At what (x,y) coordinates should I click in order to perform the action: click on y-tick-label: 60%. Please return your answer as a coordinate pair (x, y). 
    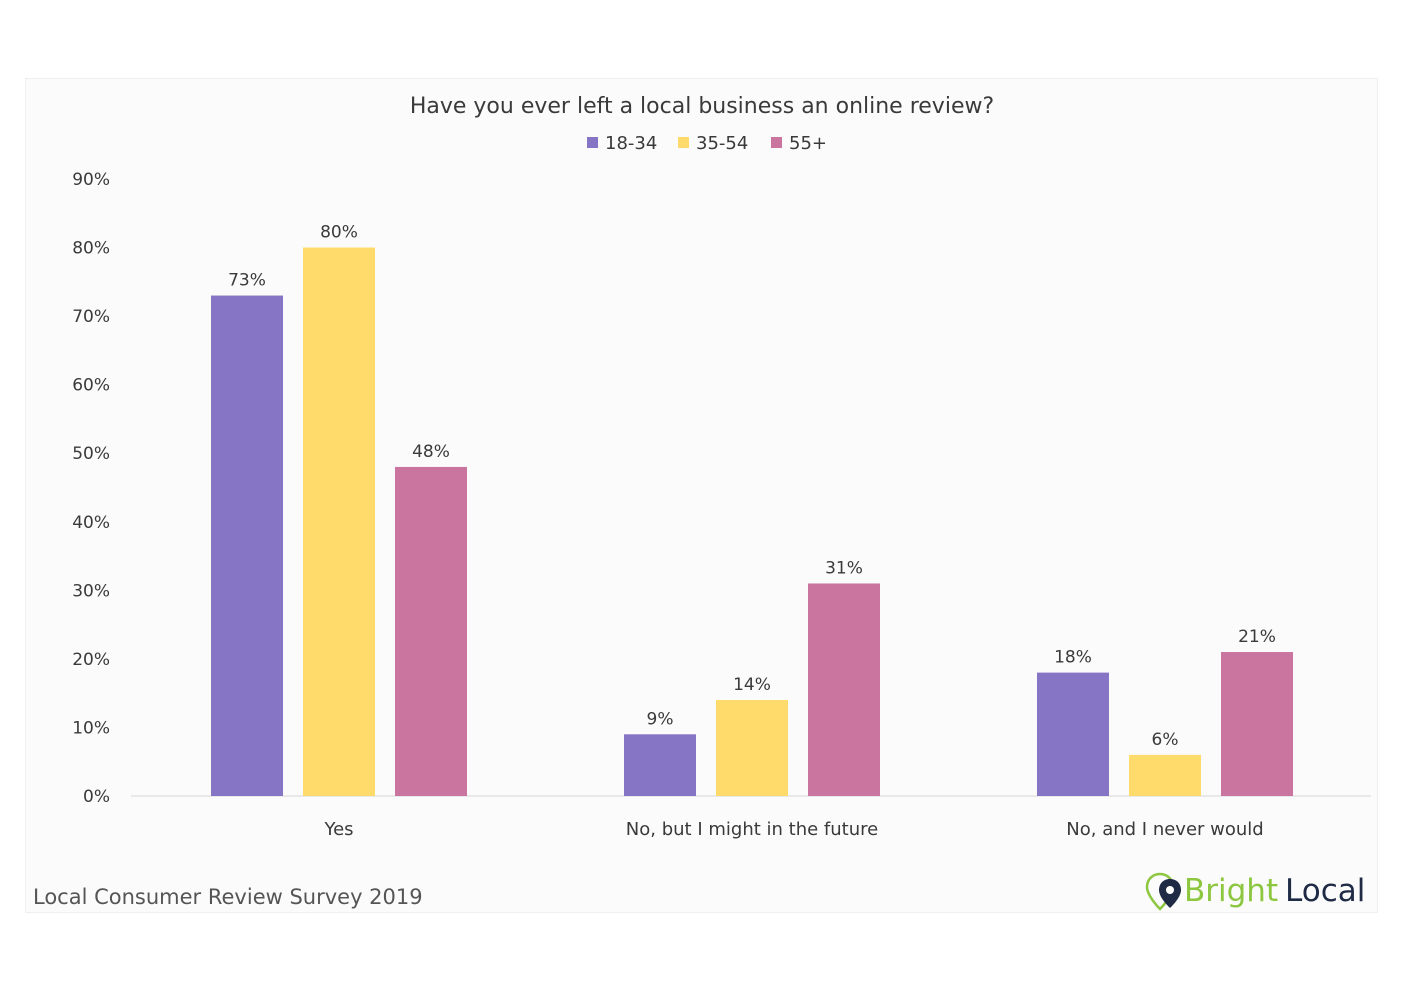
    Looking at the image, I should click on (91, 386).